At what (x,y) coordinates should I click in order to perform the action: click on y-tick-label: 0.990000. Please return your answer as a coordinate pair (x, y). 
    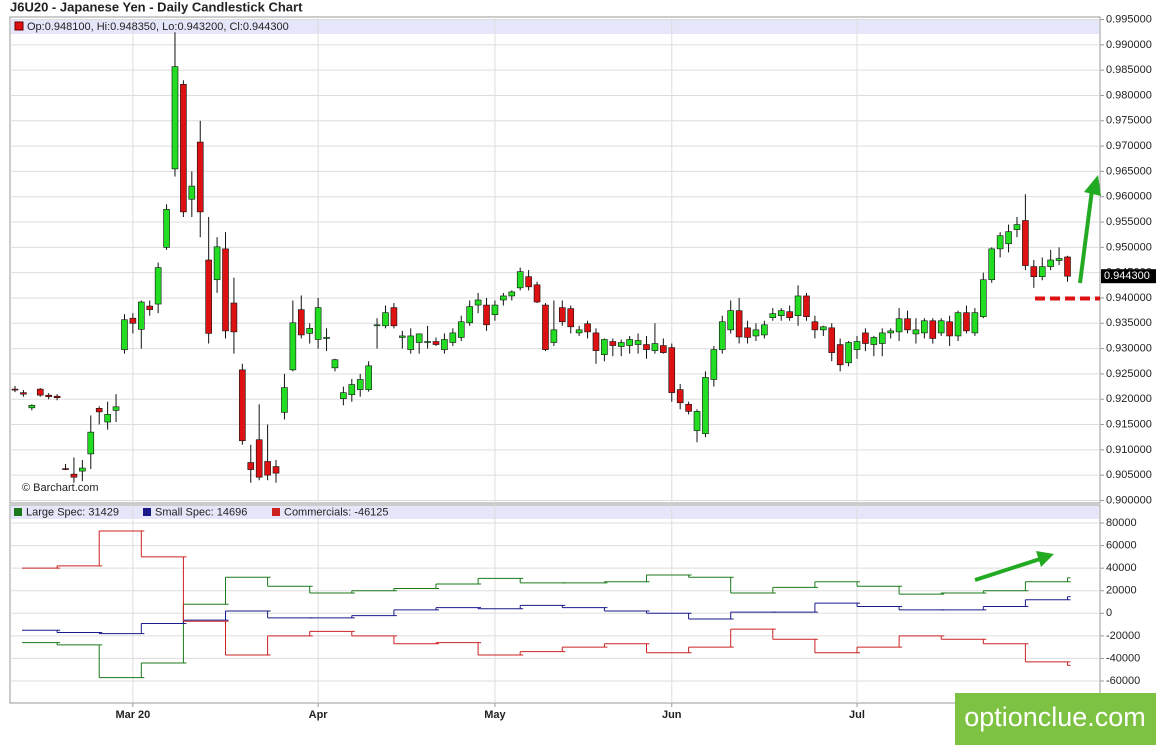
    Looking at the image, I should click on (1129, 45).